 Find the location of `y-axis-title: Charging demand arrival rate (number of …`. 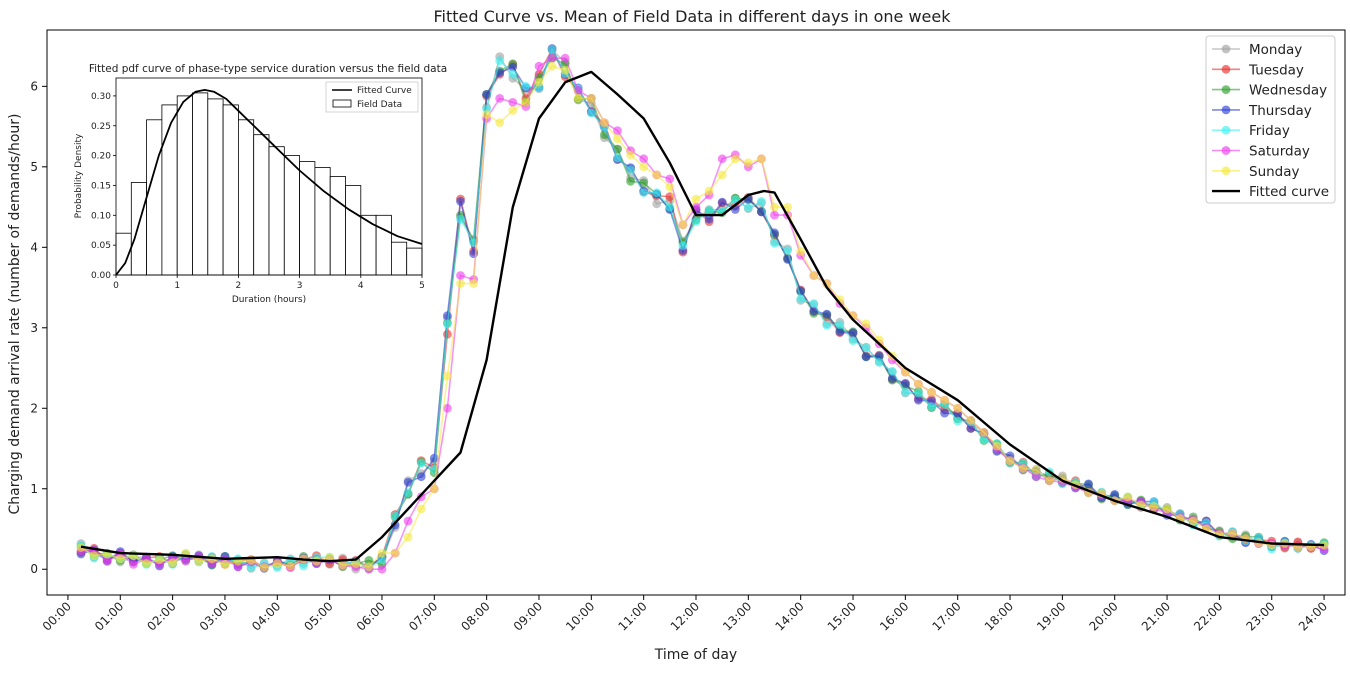

y-axis-title: Charging demand arrival rate (number of … is located at coordinates (15, 314).